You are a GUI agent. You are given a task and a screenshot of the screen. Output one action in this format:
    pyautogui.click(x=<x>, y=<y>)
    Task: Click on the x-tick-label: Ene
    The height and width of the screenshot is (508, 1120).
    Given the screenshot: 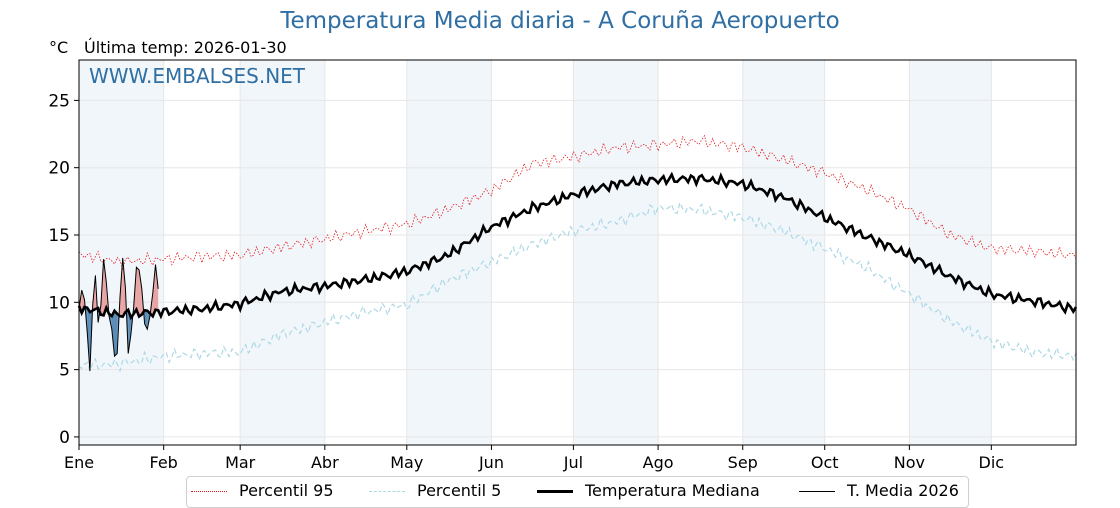 What is the action you would take?
    pyautogui.click(x=79, y=462)
    